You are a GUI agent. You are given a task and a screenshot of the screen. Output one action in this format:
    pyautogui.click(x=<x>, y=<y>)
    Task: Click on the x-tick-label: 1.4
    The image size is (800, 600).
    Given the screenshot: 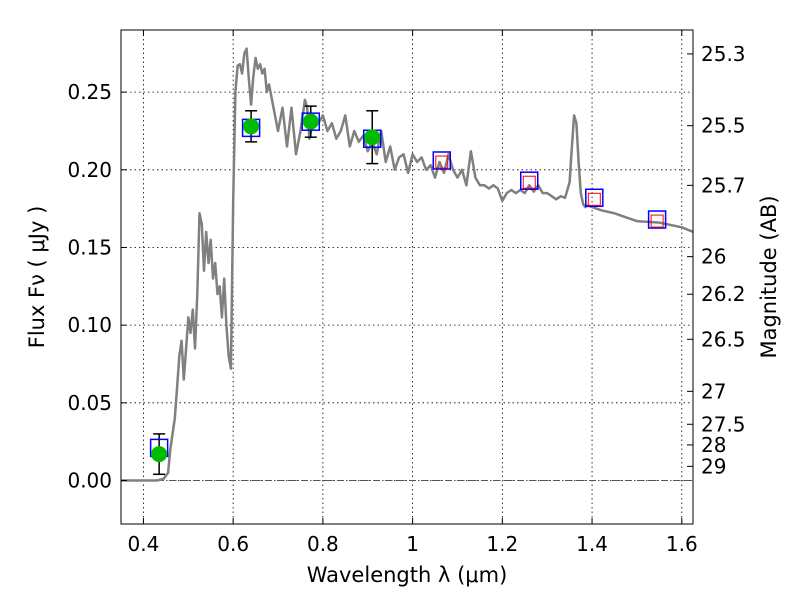 What is the action you would take?
    pyautogui.click(x=592, y=544)
    